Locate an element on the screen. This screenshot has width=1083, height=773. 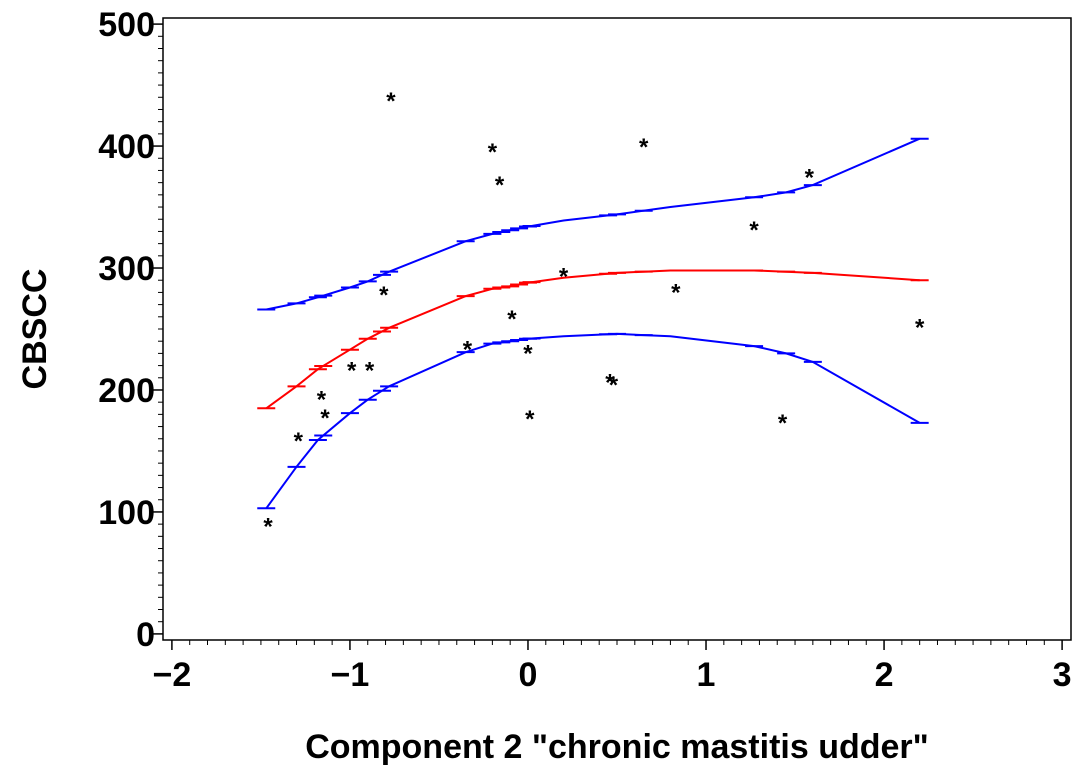
x-axis-title: Component 2 "chronic mastitis udder" is located at coordinates (617, 747).